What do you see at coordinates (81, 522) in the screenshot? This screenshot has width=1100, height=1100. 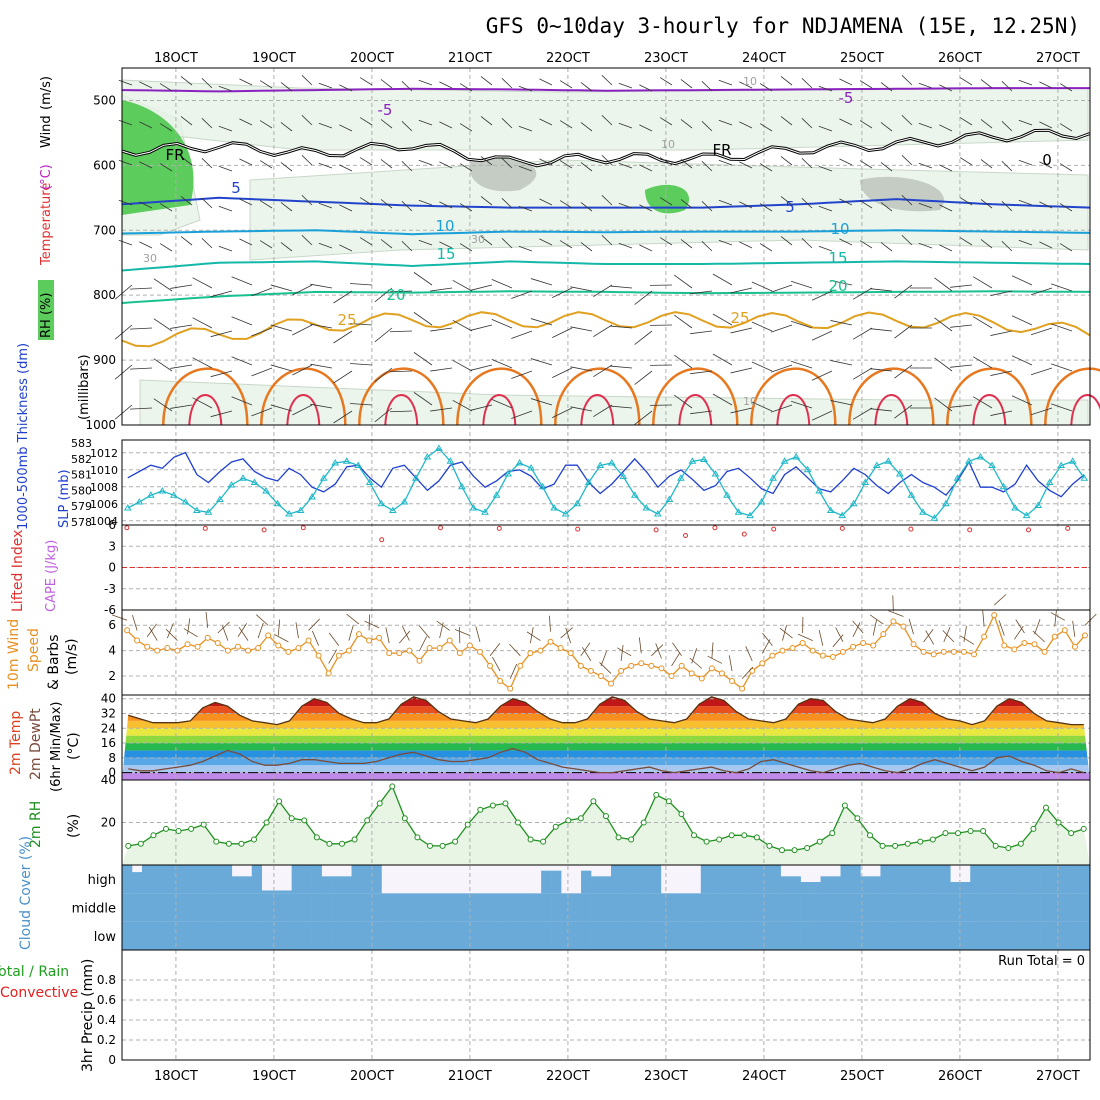 I see `y-tick-label-thickness: 578` at bounding box center [81, 522].